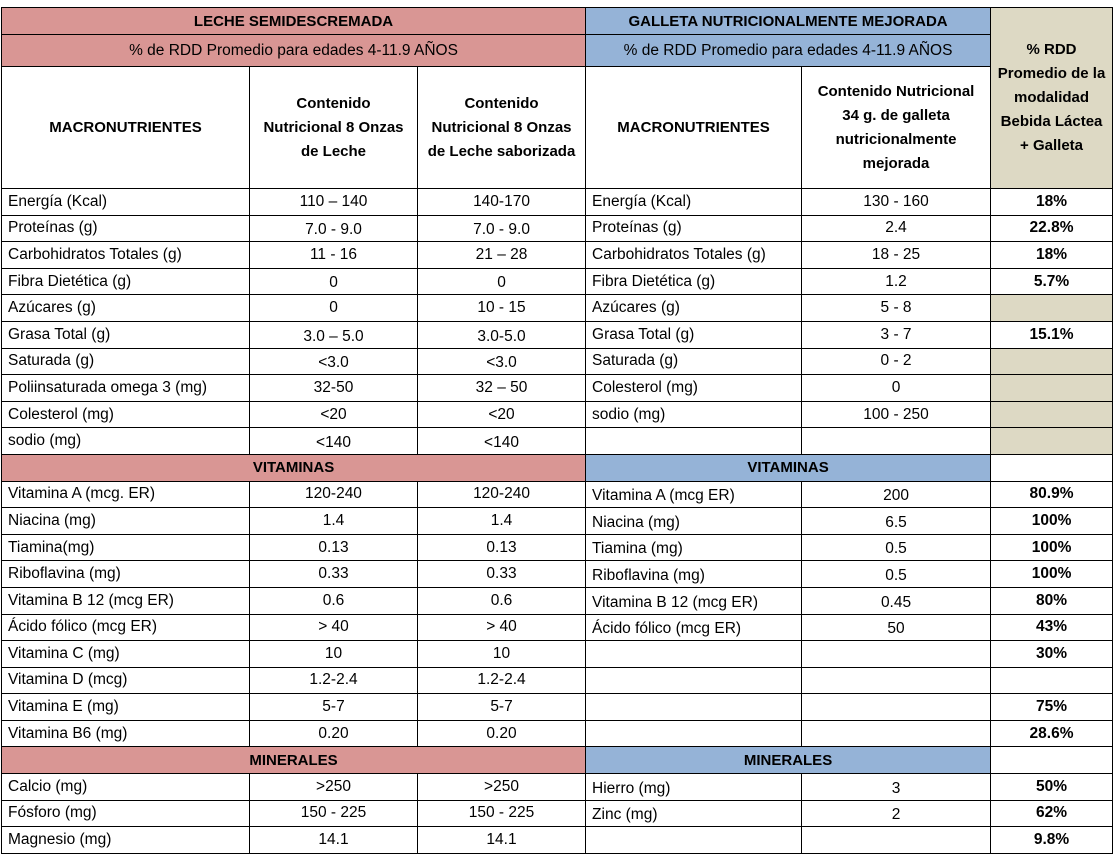 The height and width of the screenshot is (863, 1114). Describe the element at coordinates (896, 334) in the screenshot. I see `cookie-value: 3 - 7` at that location.